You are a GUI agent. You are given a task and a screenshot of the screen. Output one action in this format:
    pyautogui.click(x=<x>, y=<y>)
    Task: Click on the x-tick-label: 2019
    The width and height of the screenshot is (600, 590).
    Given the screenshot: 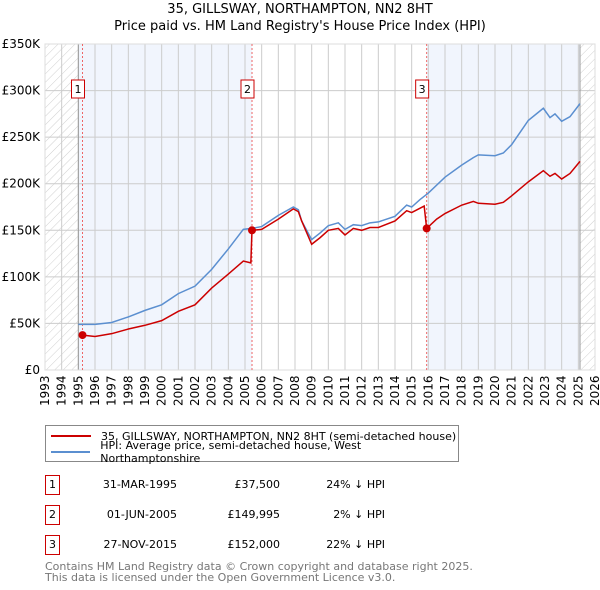 What is the action you would take?
    pyautogui.click(x=478, y=390)
    